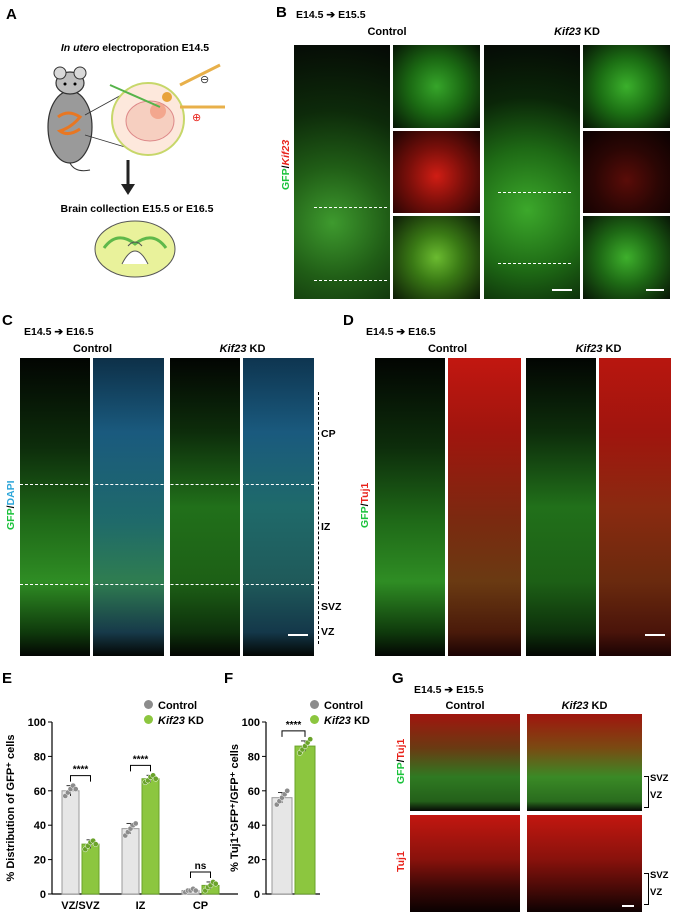 This screenshot has height=917, width=674. What do you see at coordinates (577, 32) in the screenshot?
I see `panel-b-kd-title: Kif23 KD` at bounding box center [577, 32].